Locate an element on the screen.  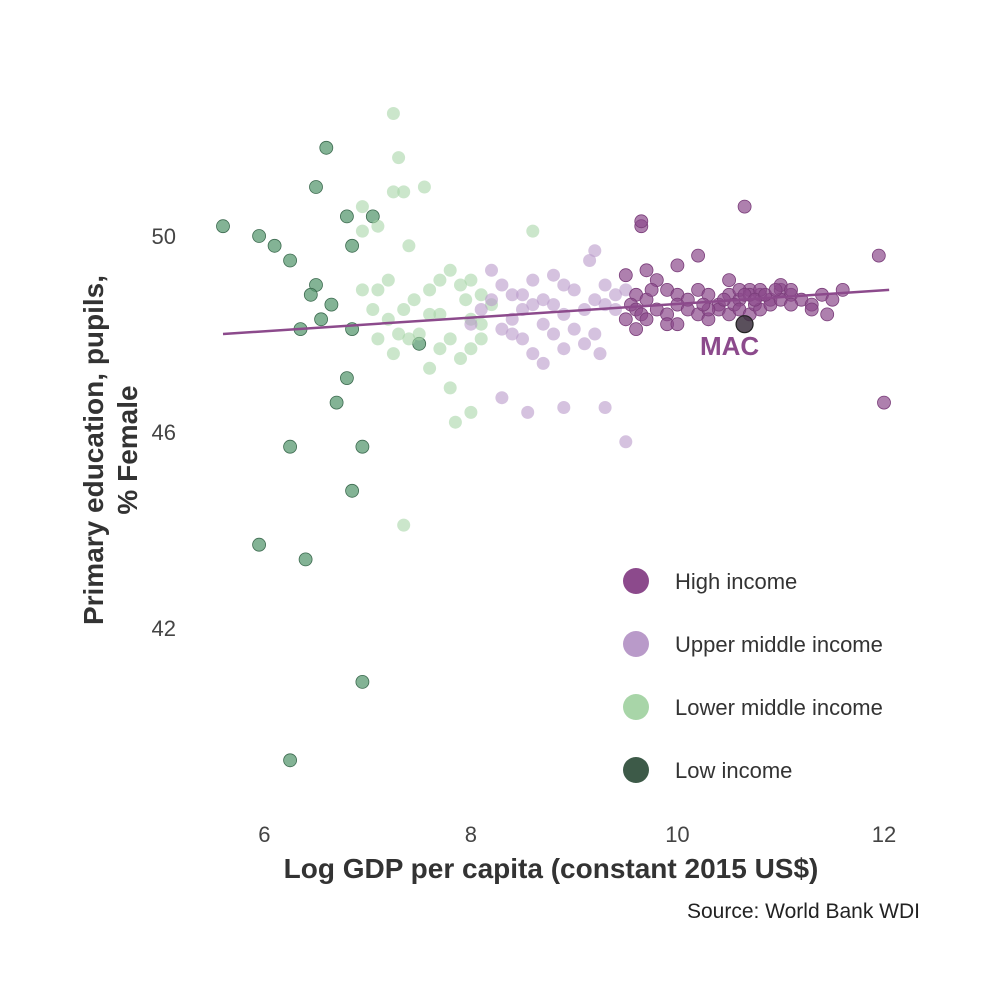
x-tick-label: 6 is located at coordinates (264, 834).